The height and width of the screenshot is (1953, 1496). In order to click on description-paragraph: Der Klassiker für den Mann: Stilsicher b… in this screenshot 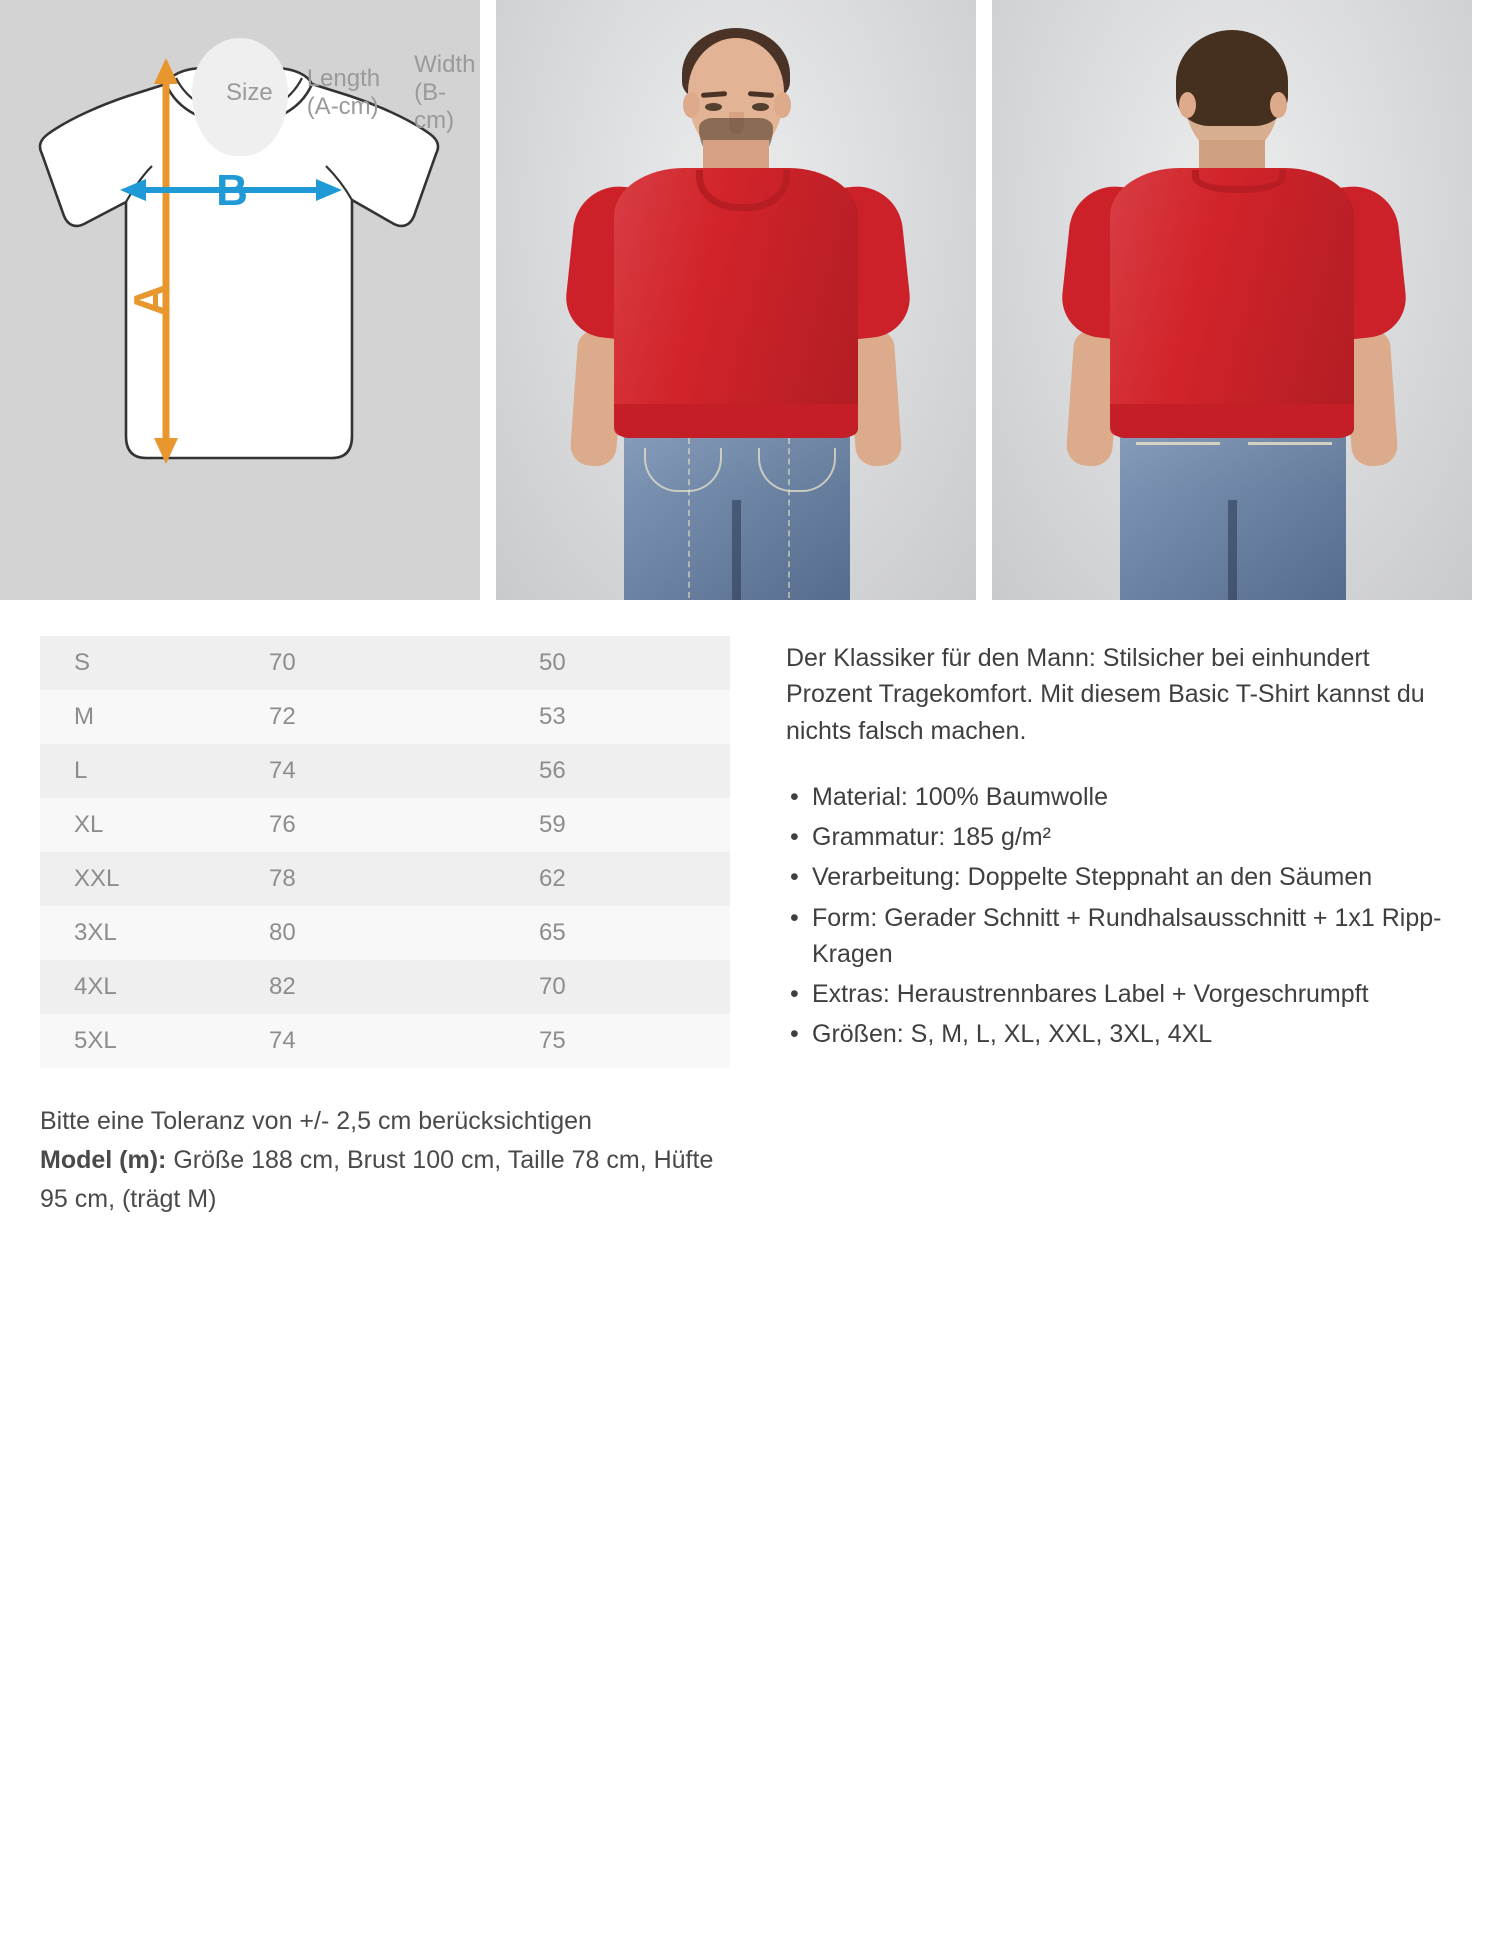, I will do `click(1105, 694)`.